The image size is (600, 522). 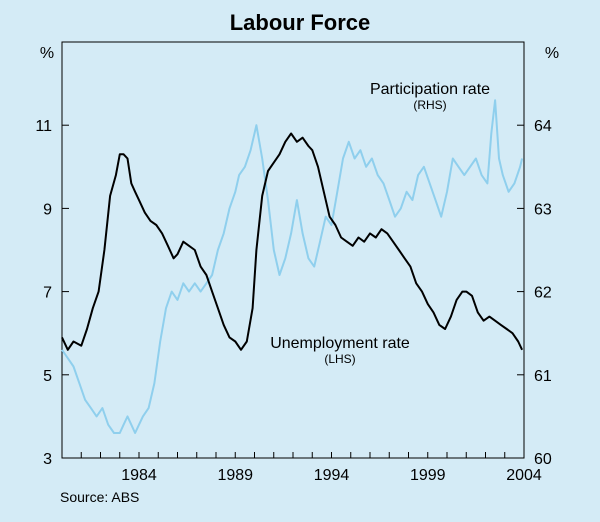 I want to click on left-tick-label: 9, so click(x=47, y=209).